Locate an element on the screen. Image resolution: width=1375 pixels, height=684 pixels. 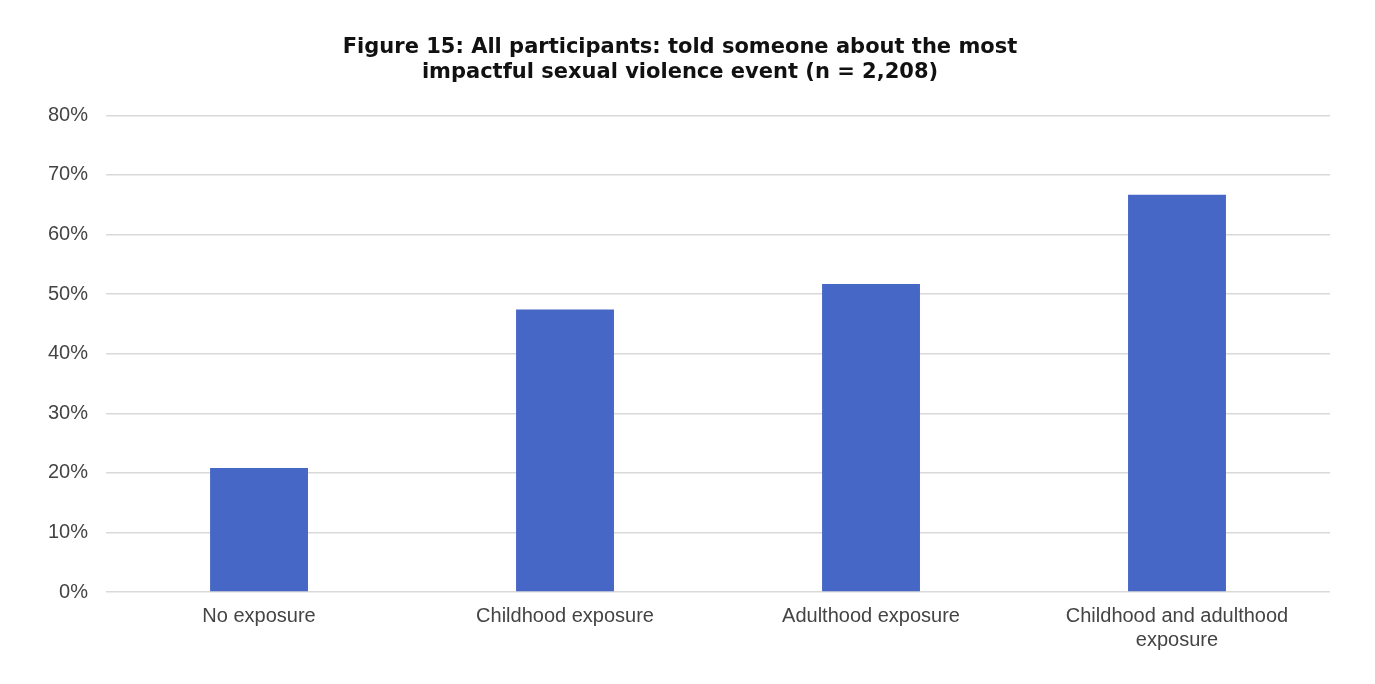
y-tick-label: 80% is located at coordinates (68, 113).